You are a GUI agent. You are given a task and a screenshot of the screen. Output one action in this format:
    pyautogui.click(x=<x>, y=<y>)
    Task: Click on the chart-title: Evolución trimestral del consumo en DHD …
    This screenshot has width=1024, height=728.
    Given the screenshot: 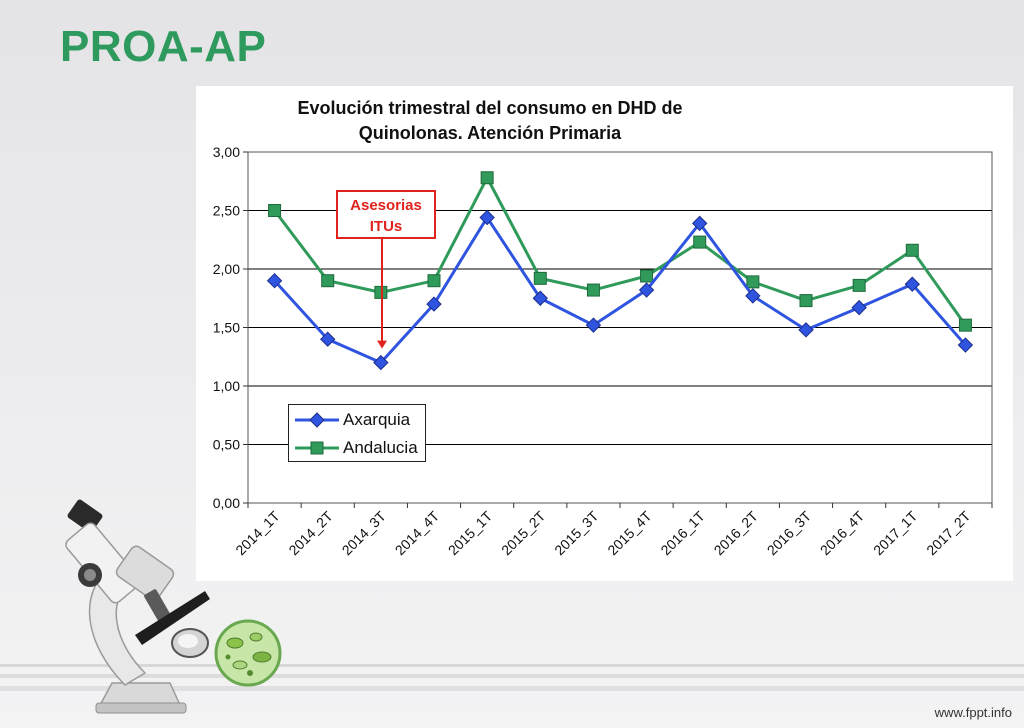 What is the action you would take?
    pyautogui.click(x=490, y=120)
    